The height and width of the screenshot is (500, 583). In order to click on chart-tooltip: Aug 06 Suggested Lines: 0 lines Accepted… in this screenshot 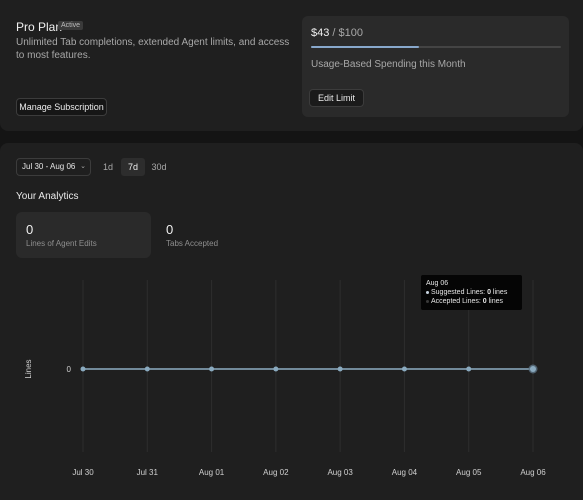, I will do `click(471, 292)`.